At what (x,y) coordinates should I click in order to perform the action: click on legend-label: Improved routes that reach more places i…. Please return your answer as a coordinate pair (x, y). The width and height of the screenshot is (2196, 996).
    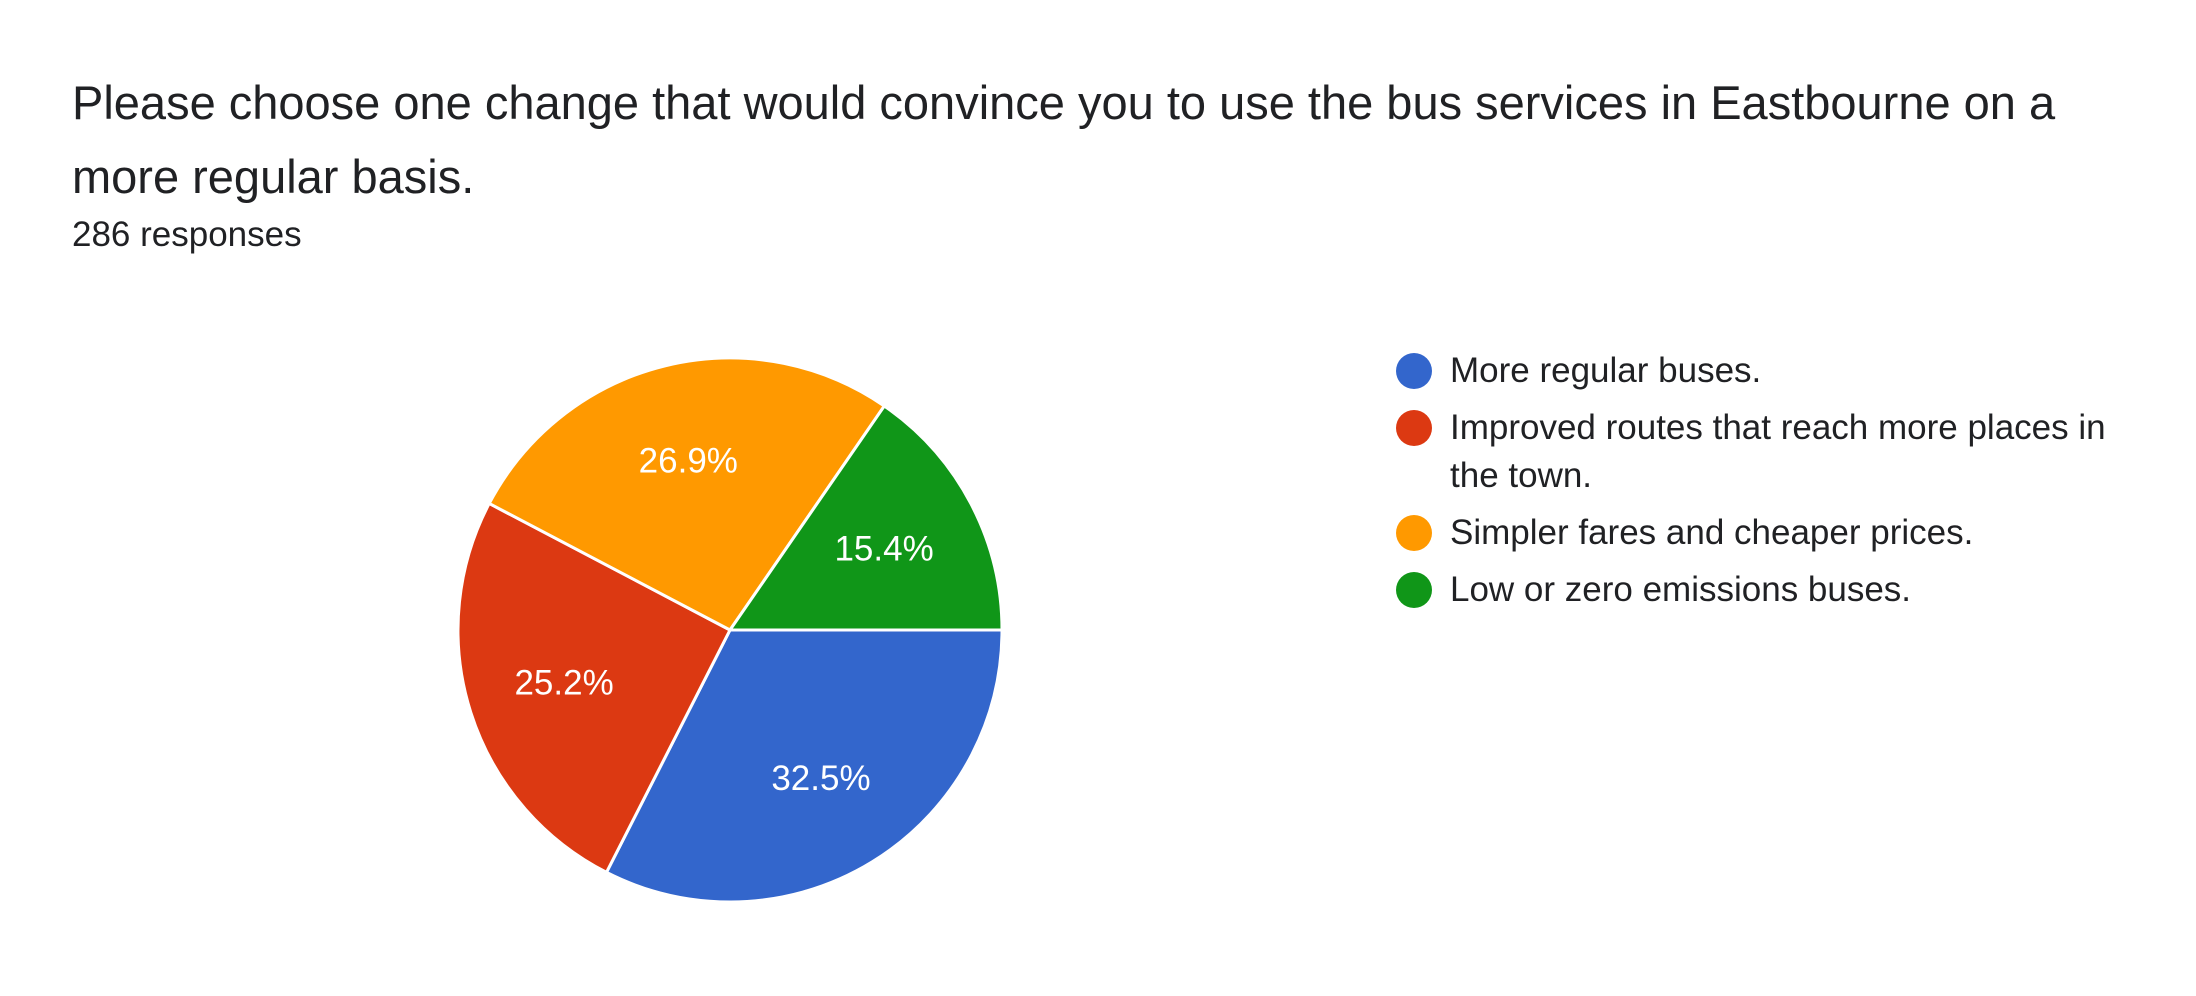
    Looking at the image, I should click on (1778, 451).